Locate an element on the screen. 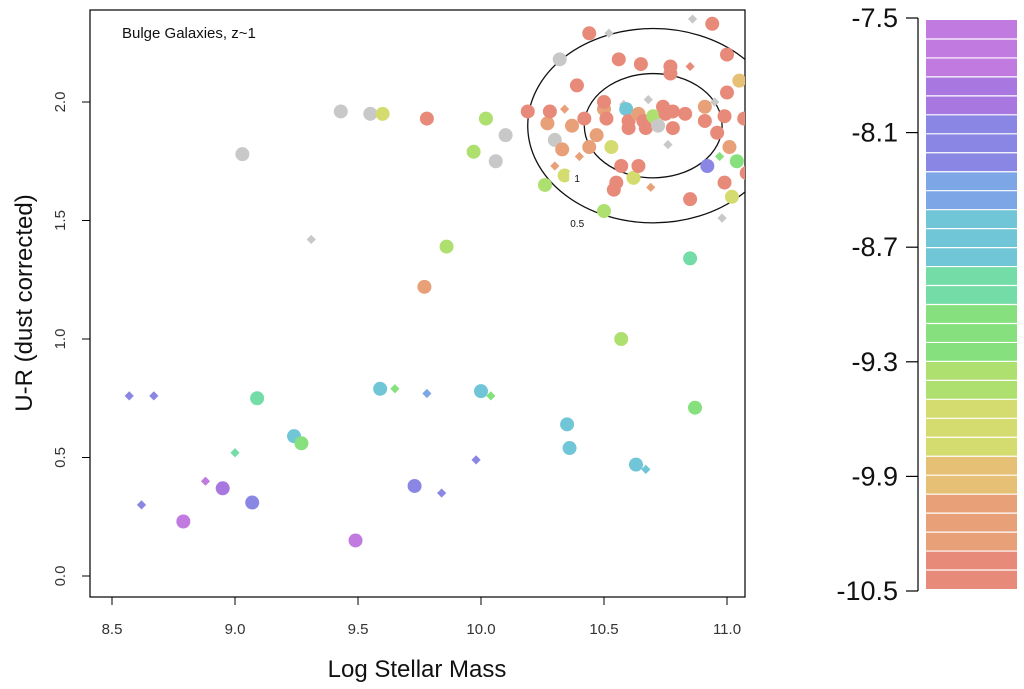 This screenshot has width=1024, height=689. chart-title: Bulge Galaxies, z~1 is located at coordinates (189, 33).